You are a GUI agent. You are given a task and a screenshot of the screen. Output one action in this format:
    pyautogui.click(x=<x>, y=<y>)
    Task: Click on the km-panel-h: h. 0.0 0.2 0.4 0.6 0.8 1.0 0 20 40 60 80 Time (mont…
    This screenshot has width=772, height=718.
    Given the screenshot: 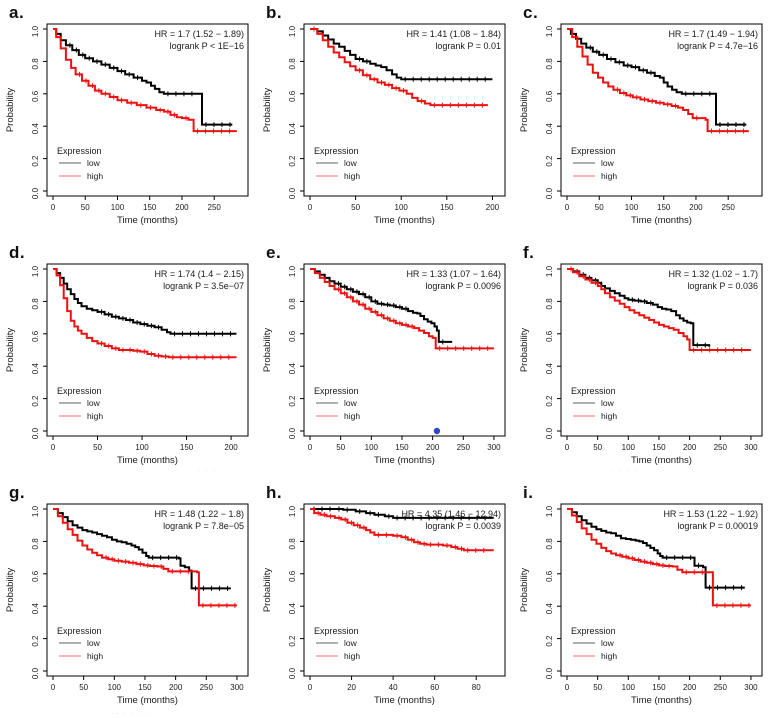 What is the action you would take?
    pyautogui.click(x=385, y=599)
    